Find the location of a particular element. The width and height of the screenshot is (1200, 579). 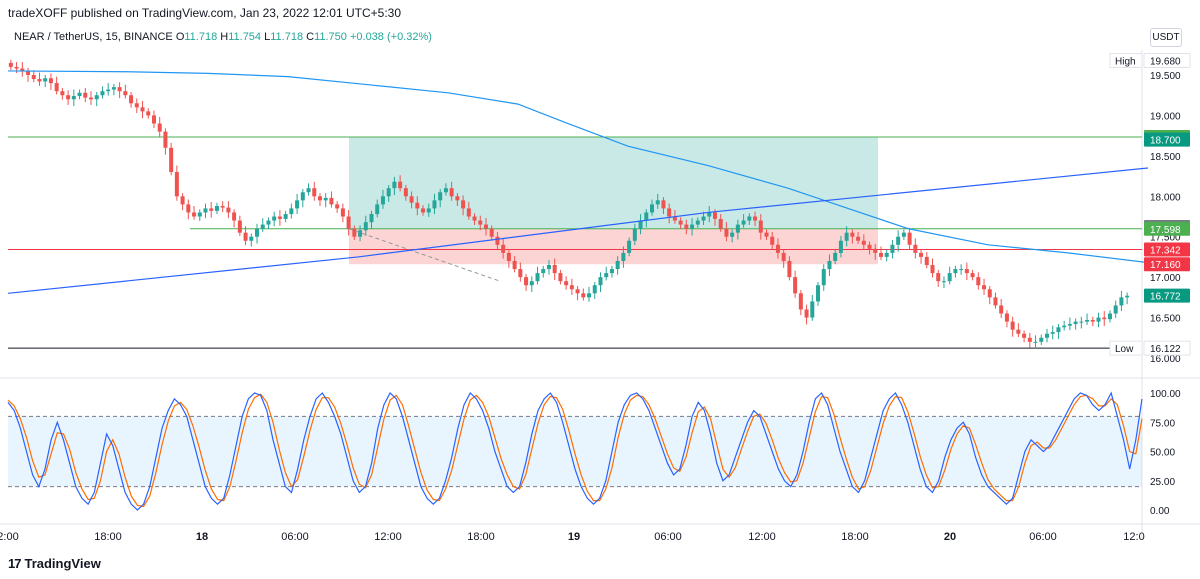

currency-button: USDT is located at coordinates (1166, 37).